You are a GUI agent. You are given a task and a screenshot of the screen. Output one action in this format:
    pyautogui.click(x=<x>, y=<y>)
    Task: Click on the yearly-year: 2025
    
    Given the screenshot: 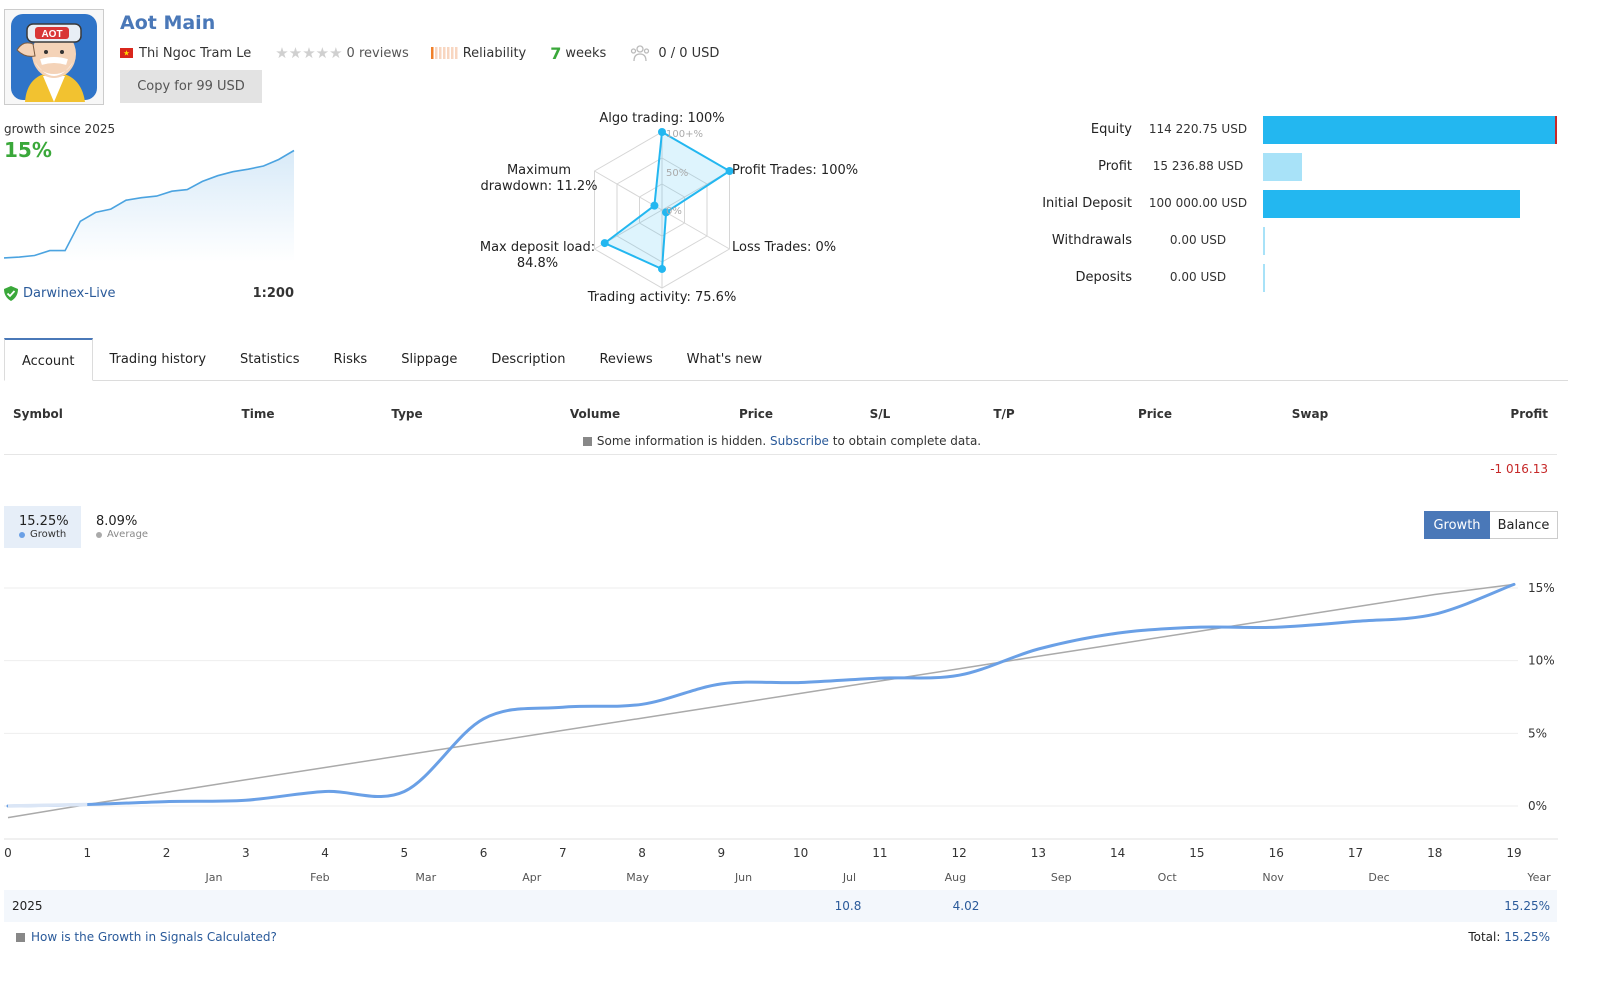 What is the action you would take?
    pyautogui.click(x=27, y=906)
    